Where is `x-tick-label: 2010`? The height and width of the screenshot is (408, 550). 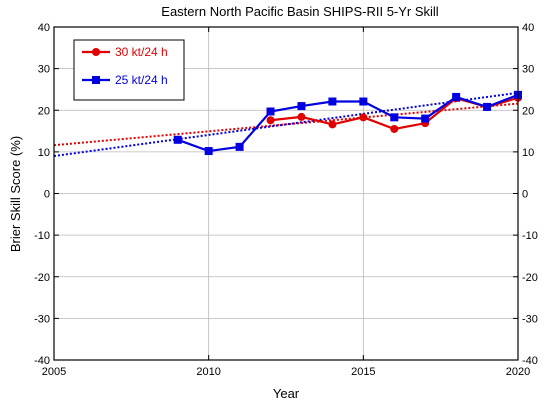
x-tick-label: 2010 is located at coordinates (208, 372).